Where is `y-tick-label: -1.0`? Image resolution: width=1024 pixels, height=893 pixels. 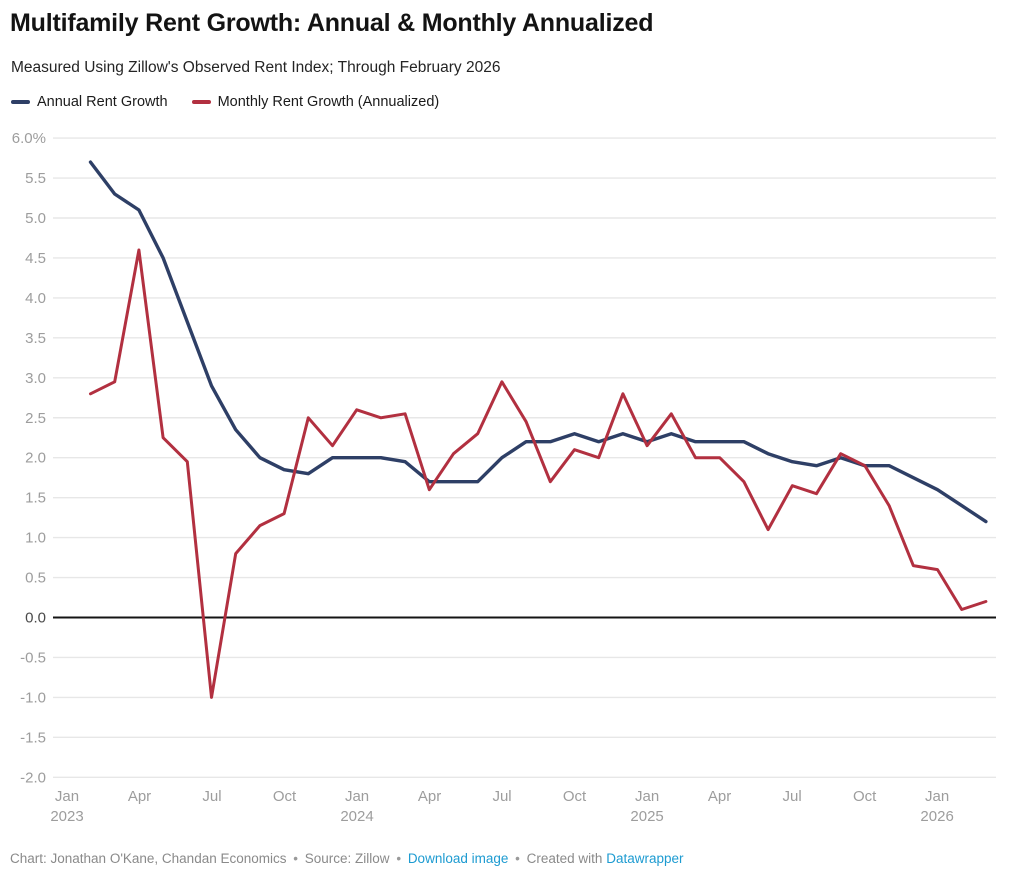
y-tick-label: -1.0 is located at coordinates (33, 697).